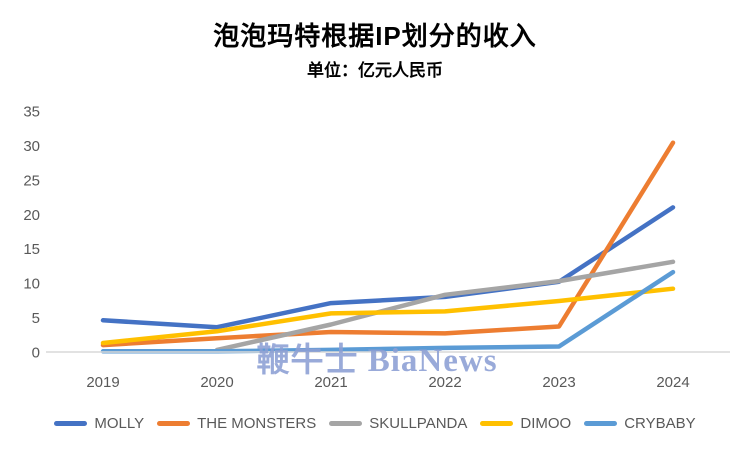 This screenshot has height=450, width=750. Describe the element at coordinates (388, 316) in the screenshot. I see `series-line-dimoo` at that location.